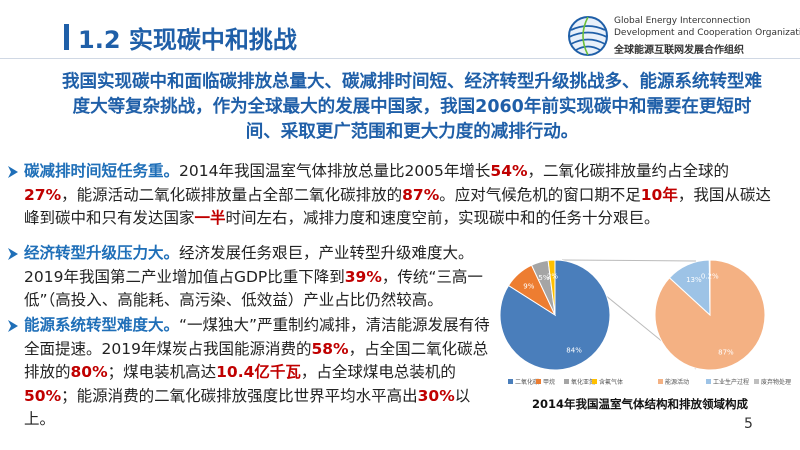 Image resolution: width=800 pixels, height=450 pixels. Describe the element at coordinates (335, 171) in the screenshot. I see `bullet-text: 2014年我国温室气体排放总量比2005年增长` at that location.